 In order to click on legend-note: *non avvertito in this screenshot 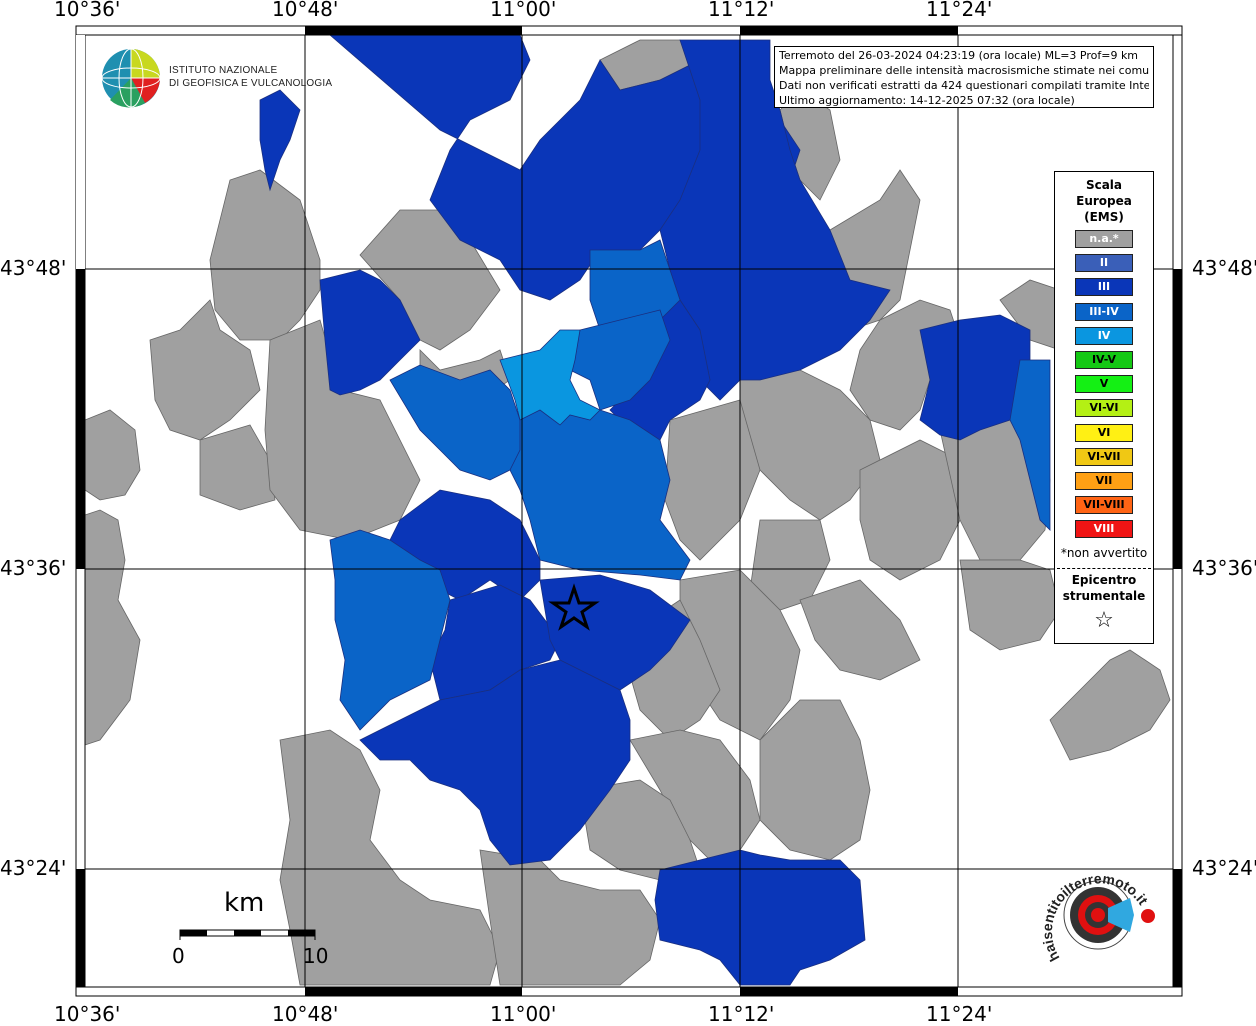, I will do `click(1104, 553)`.